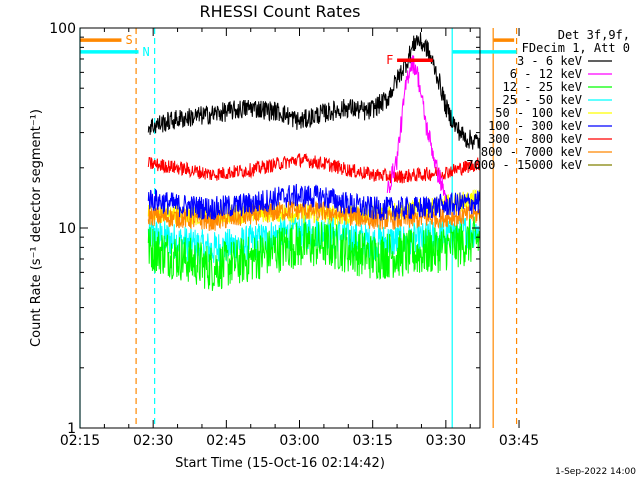  Describe the element at coordinates (153, 441) in the screenshot. I see `x-tick-label-1: 02:30` at that location.